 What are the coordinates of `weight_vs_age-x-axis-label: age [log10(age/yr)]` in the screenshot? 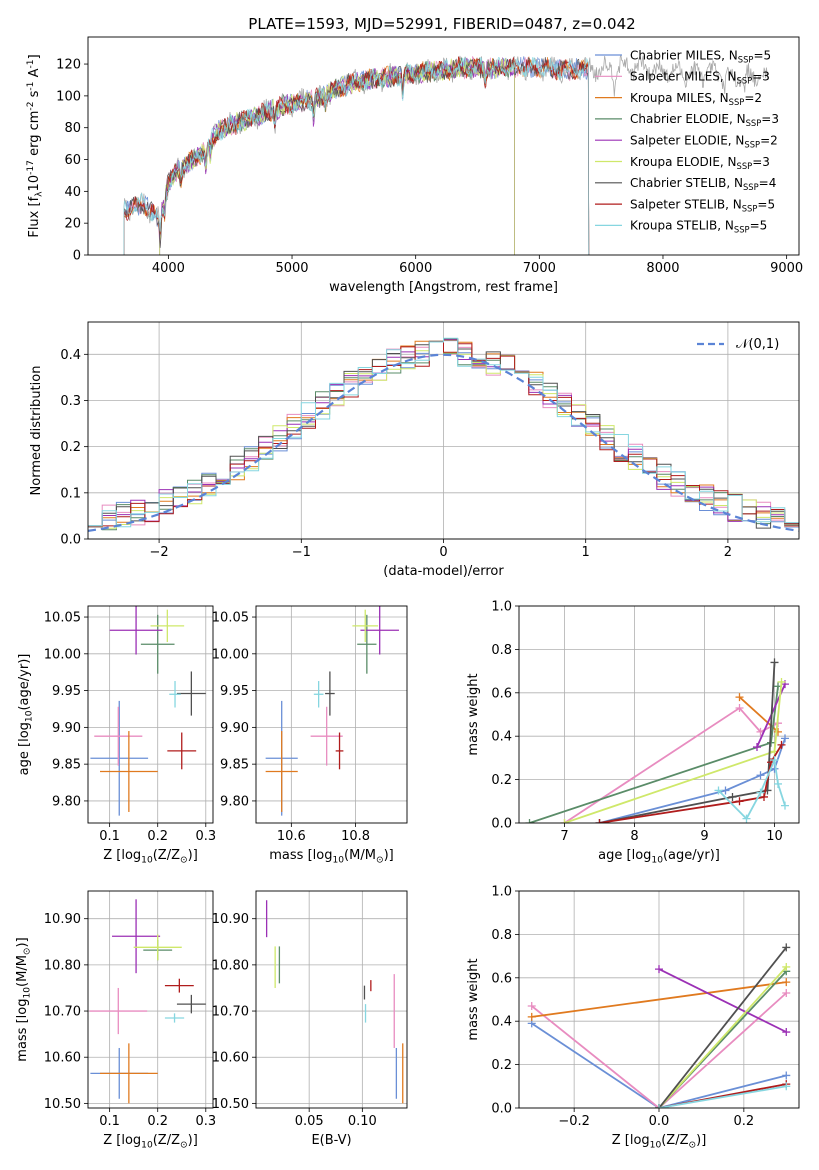 It's located at (659, 856).